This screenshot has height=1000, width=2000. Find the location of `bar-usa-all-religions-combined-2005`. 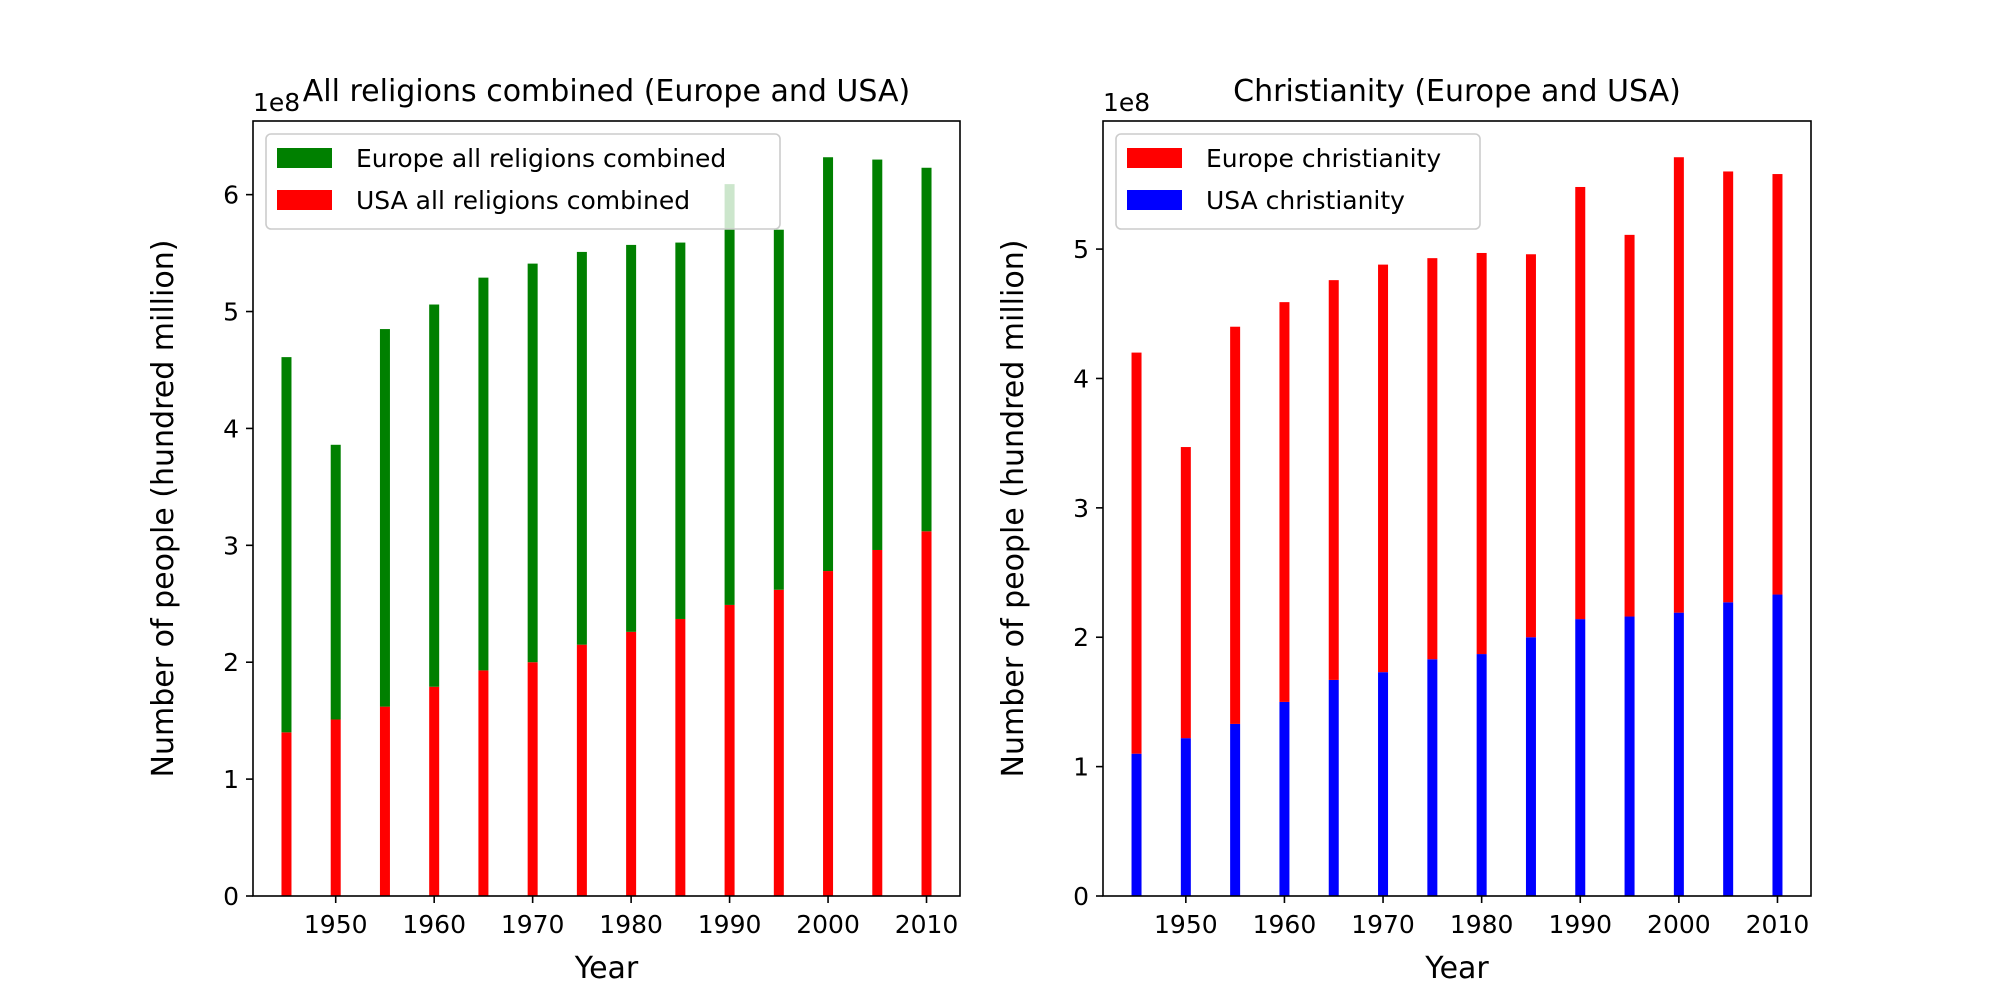

bar-usa-all-religions-combined-2005 is located at coordinates (877, 723).